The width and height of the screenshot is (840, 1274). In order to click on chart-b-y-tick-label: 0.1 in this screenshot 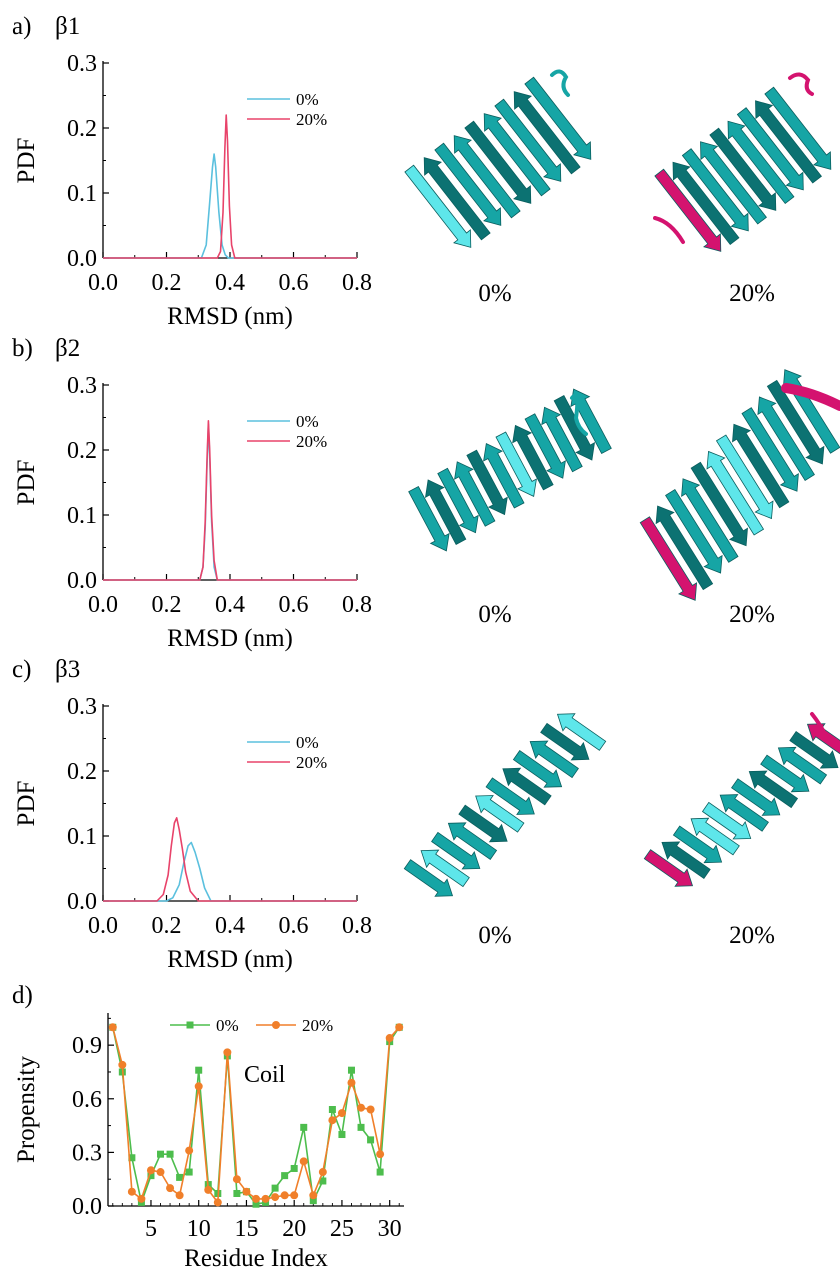, I will do `click(82, 516)`.